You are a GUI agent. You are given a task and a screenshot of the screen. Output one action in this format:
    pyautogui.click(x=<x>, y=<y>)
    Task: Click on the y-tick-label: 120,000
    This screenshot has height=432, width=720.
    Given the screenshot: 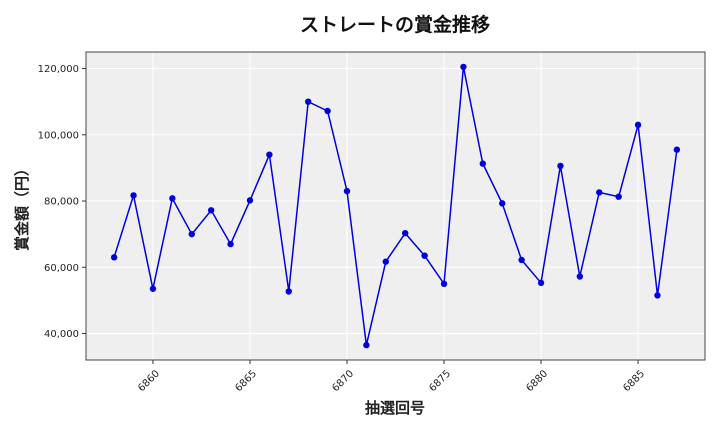 What is the action you would take?
    pyautogui.click(x=58, y=69)
    